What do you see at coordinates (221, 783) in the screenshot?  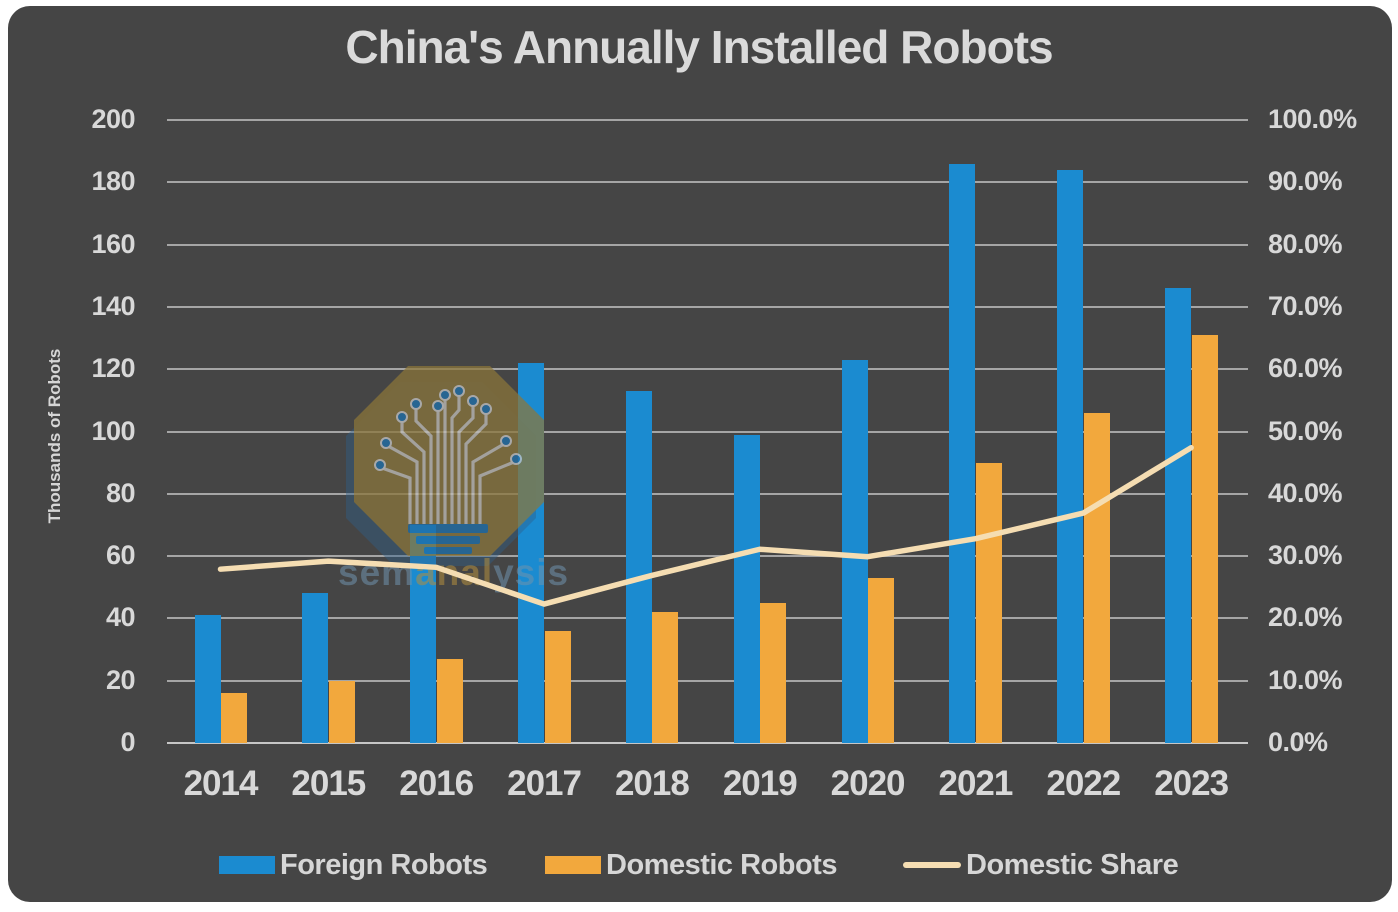 I see `x-axis-label-2014: 2014` at bounding box center [221, 783].